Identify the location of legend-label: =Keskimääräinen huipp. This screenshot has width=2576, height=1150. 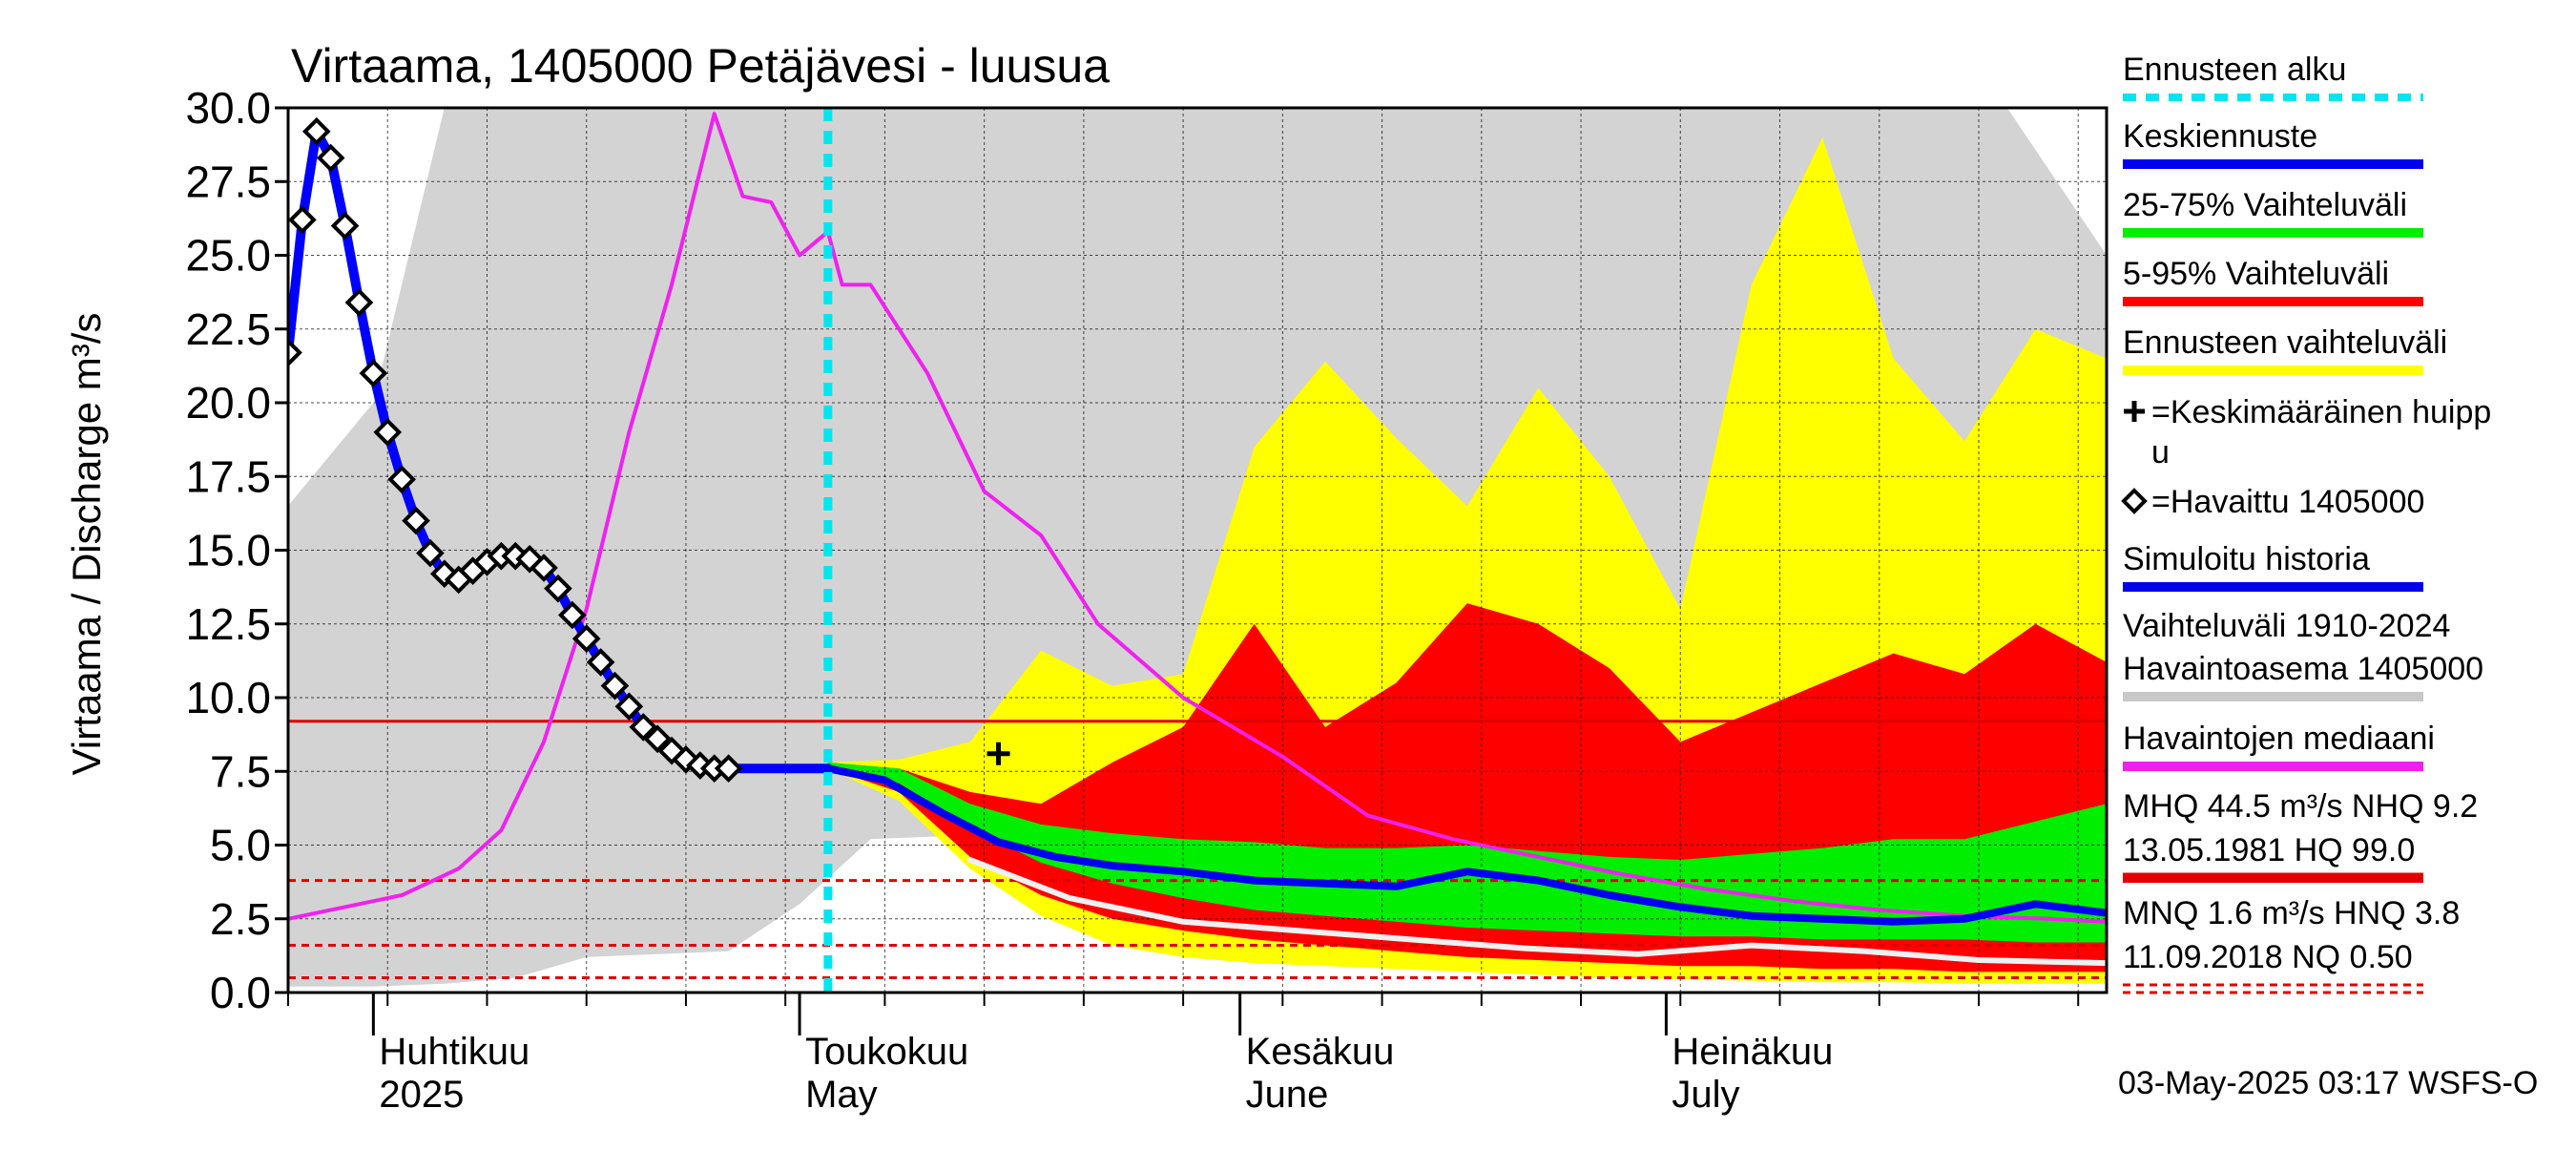
(2321, 412).